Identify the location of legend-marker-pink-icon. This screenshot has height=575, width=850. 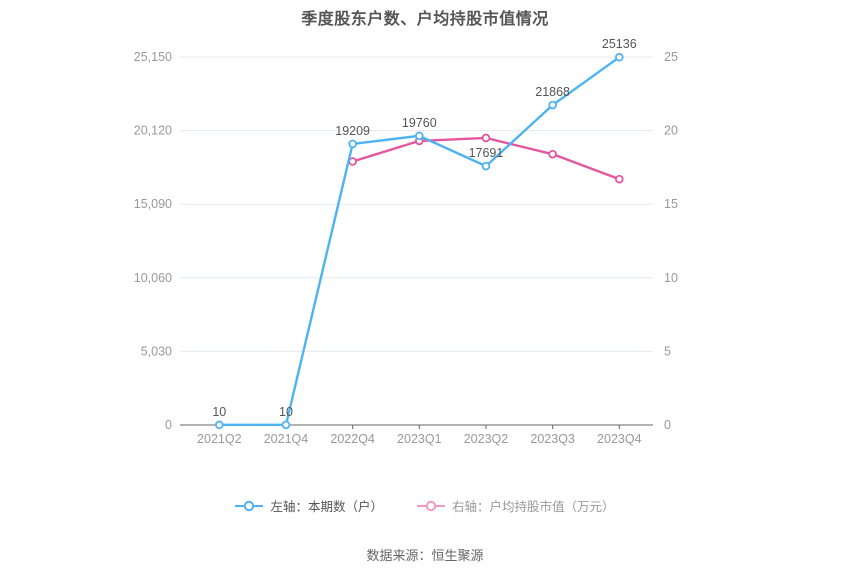
(431, 505).